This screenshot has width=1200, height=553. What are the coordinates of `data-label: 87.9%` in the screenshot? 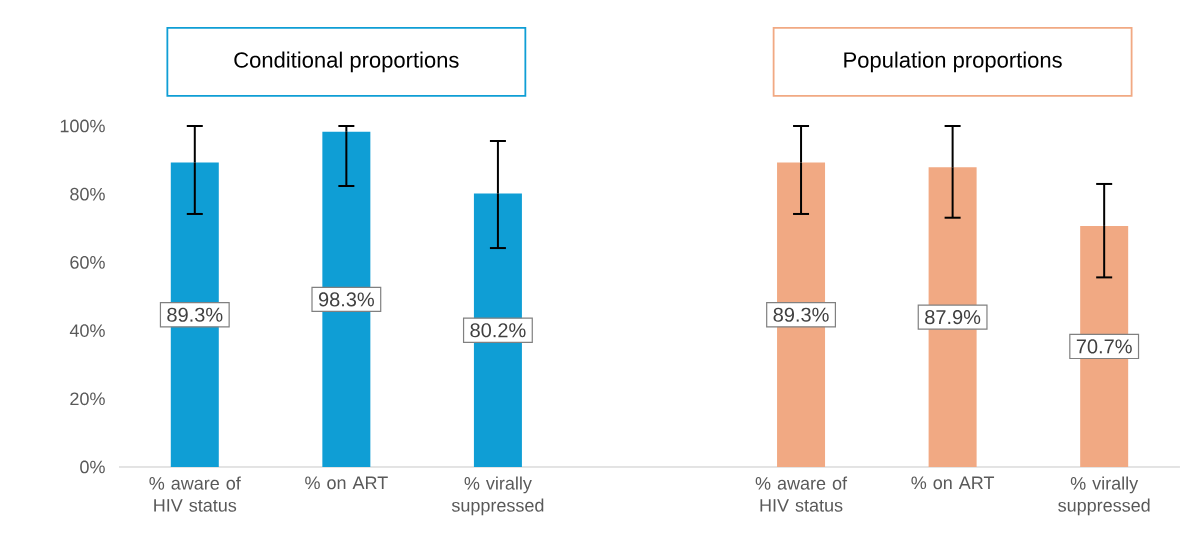 It's located at (953, 317).